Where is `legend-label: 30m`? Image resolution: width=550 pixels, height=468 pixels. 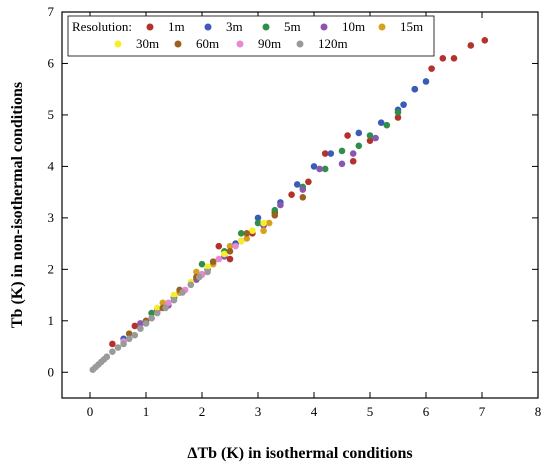 legend-label: 30m is located at coordinates (147, 43).